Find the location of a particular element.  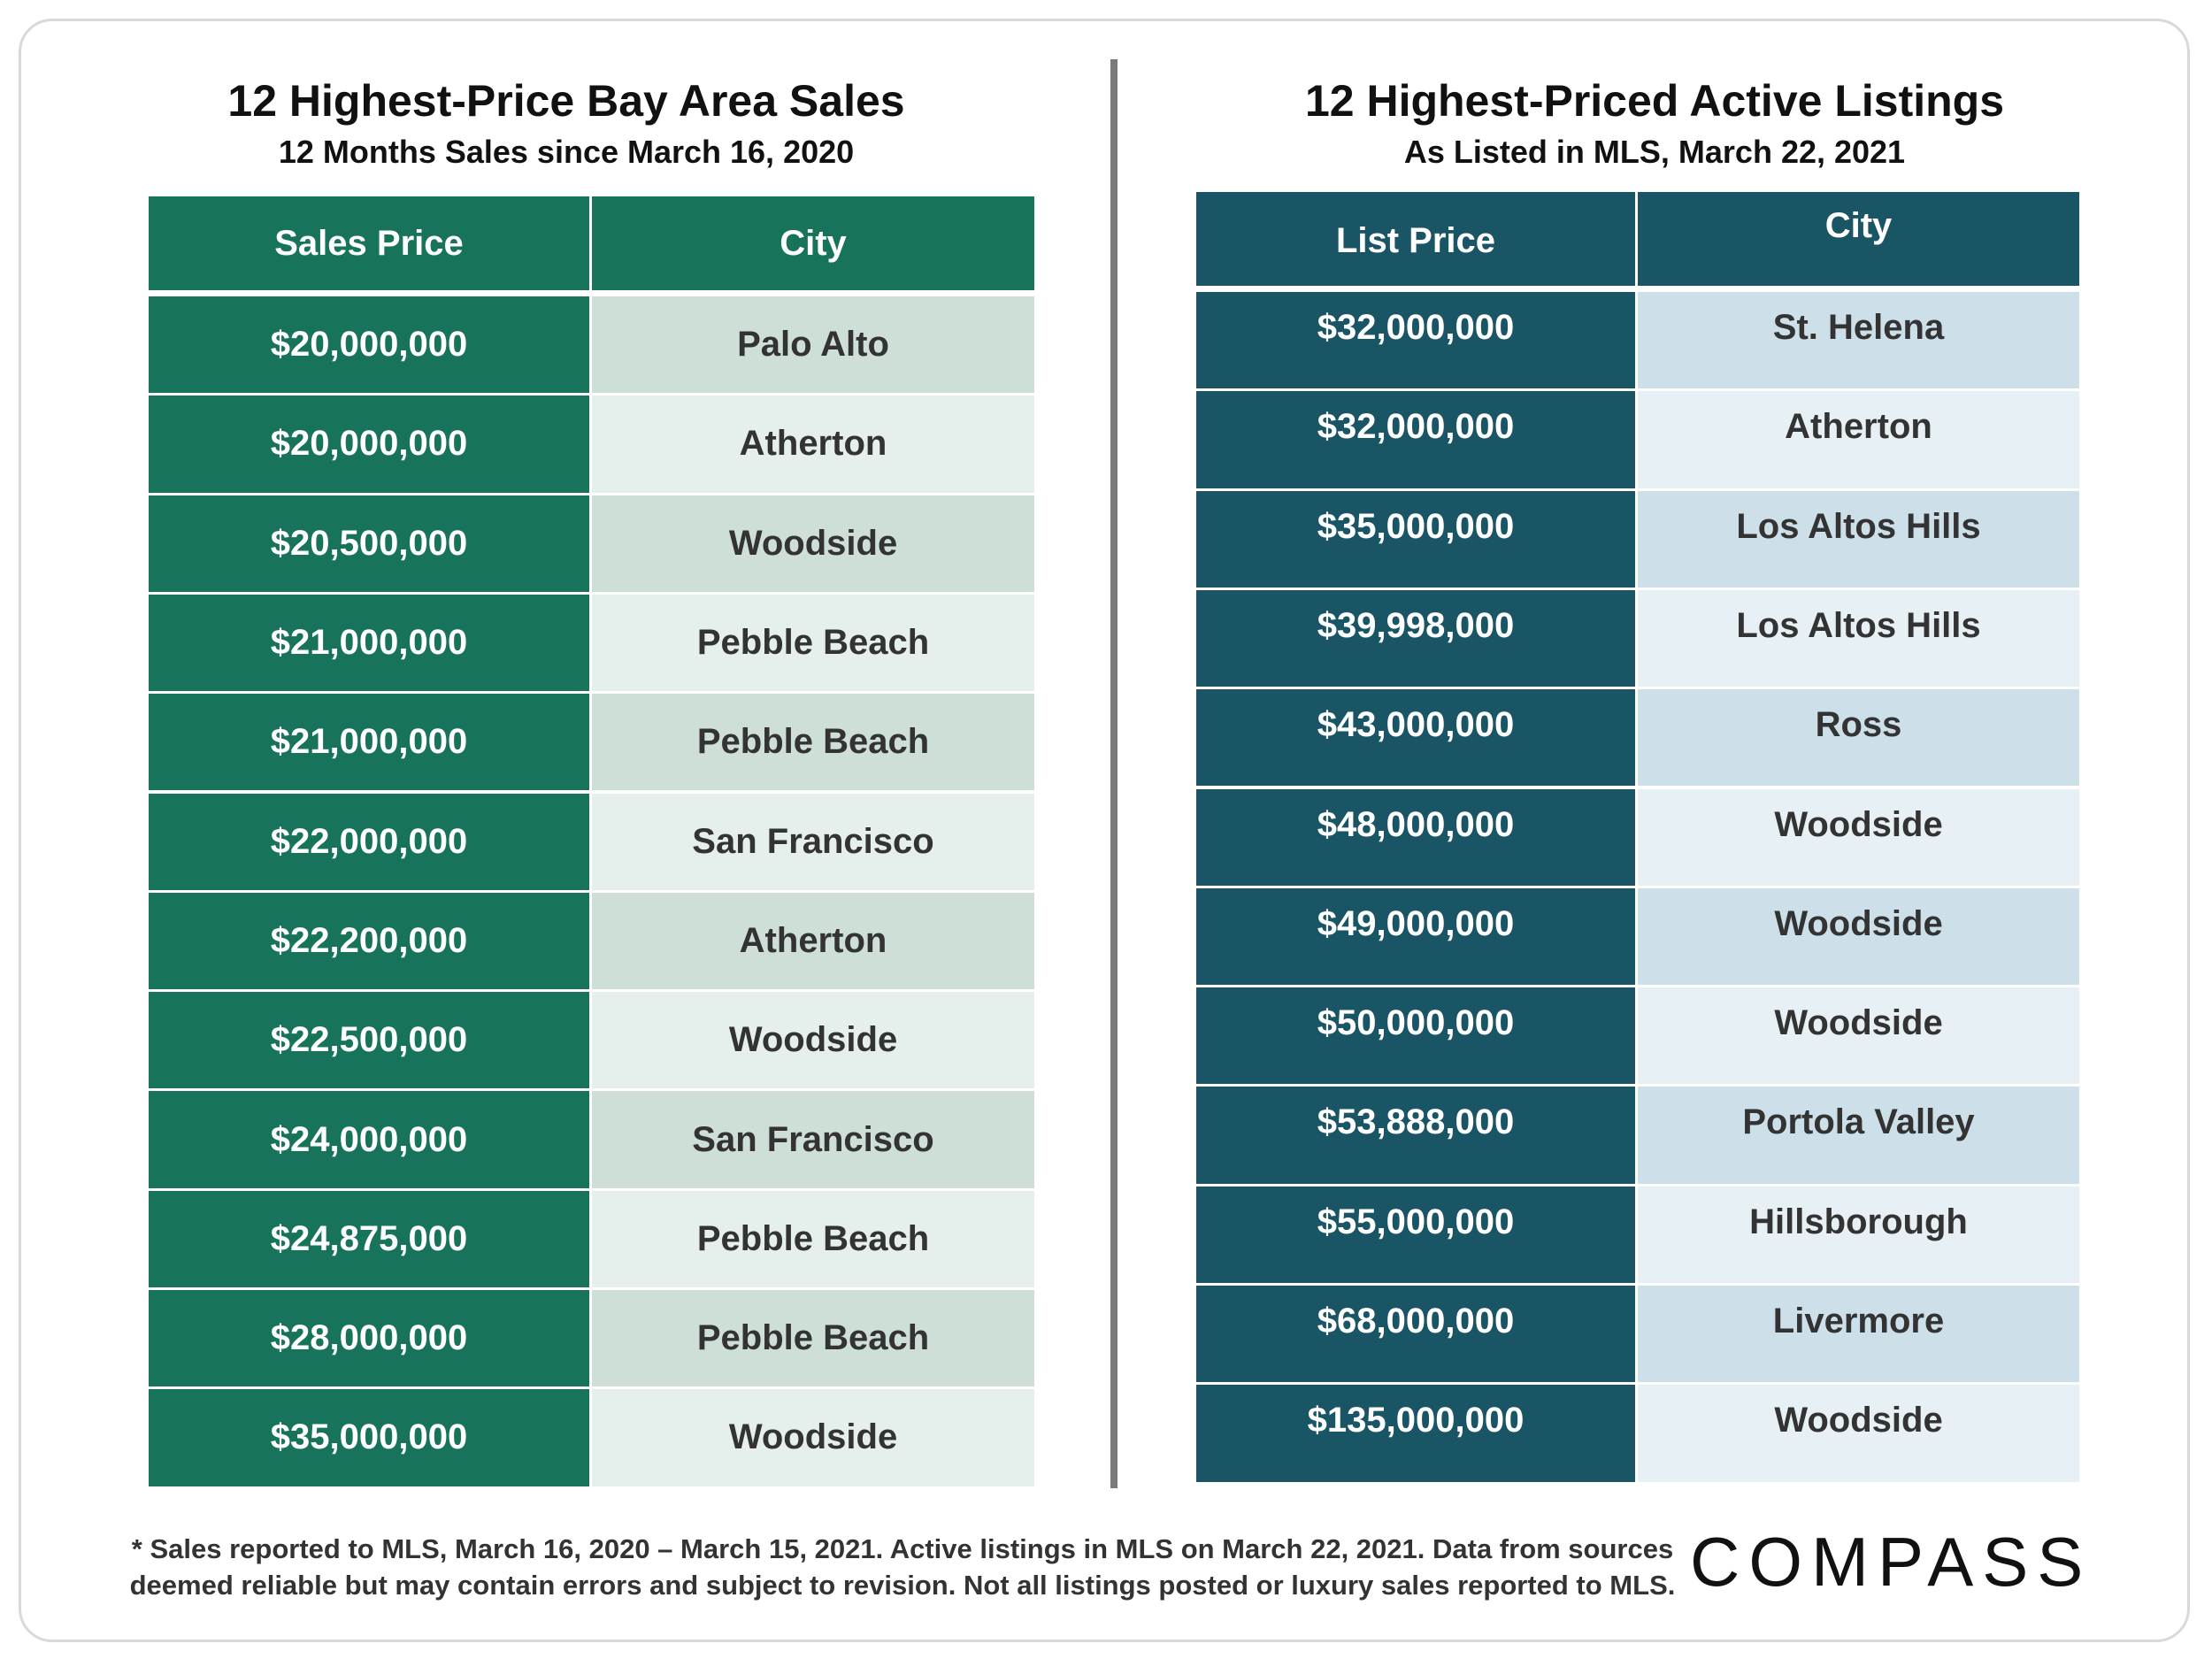

sales-price-cell: $22,500,000 is located at coordinates (369, 1040).